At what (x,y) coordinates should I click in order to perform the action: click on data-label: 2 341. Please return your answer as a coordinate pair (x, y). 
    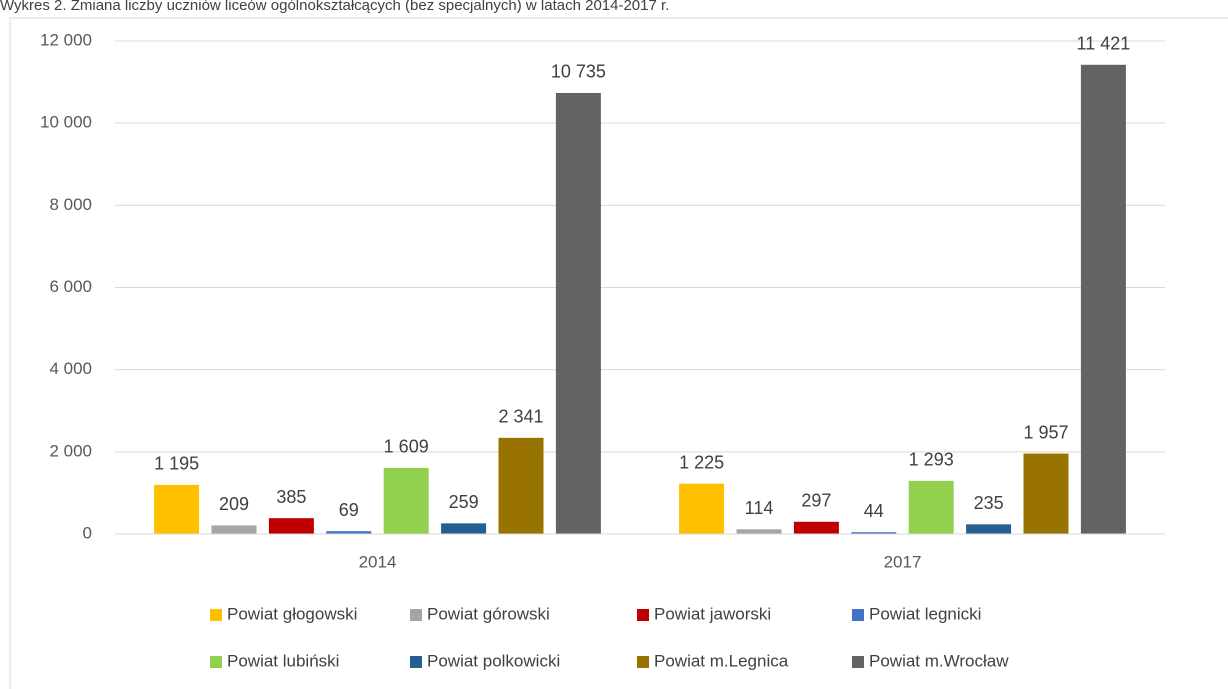
    Looking at the image, I should click on (520, 417).